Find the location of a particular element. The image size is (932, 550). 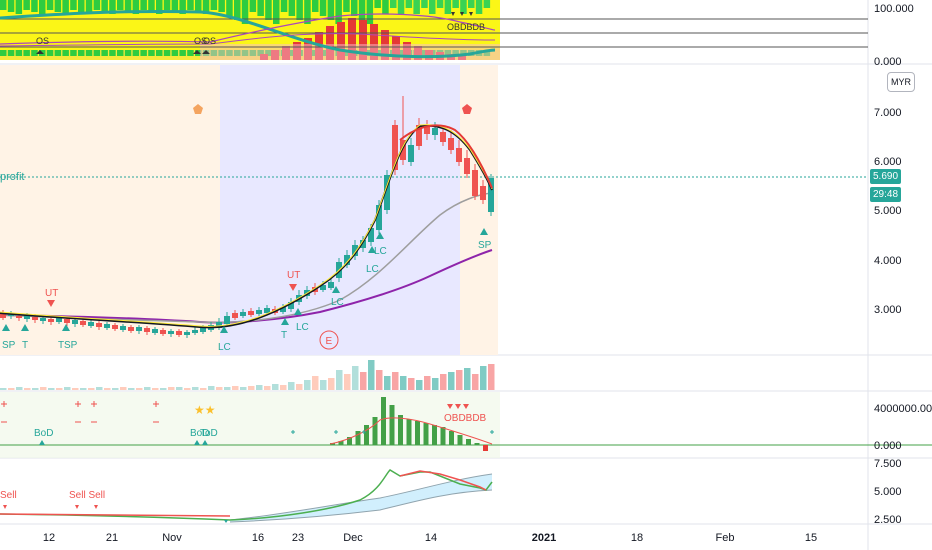

time-label: 21 is located at coordinates (112, 538).